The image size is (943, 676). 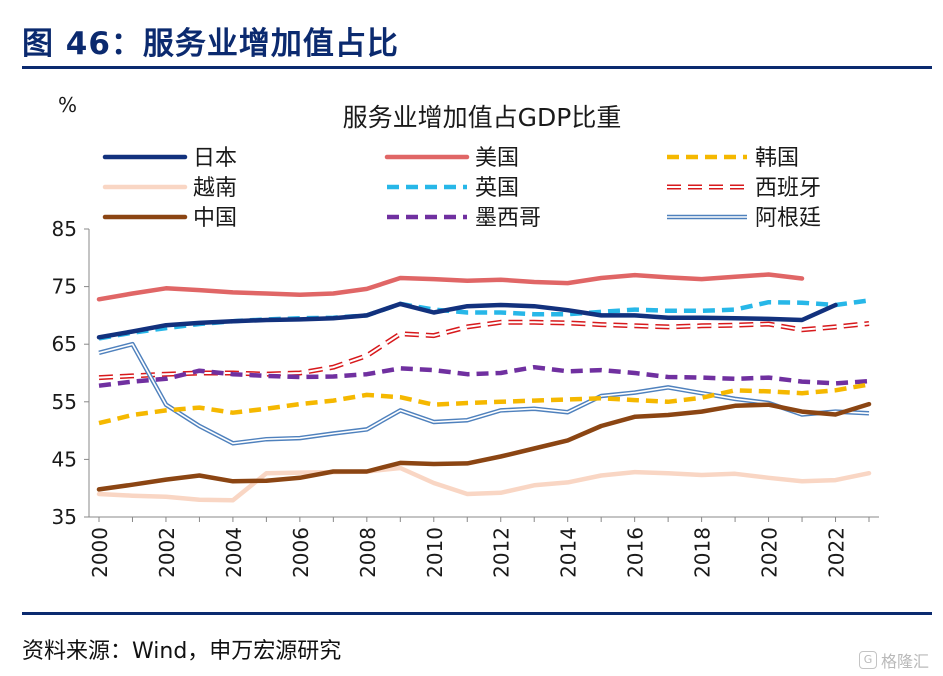 What do you see at coordinates (169, 188) in the screenshot?
I see `legend-item: 越南` at bounding box center [169, 188].